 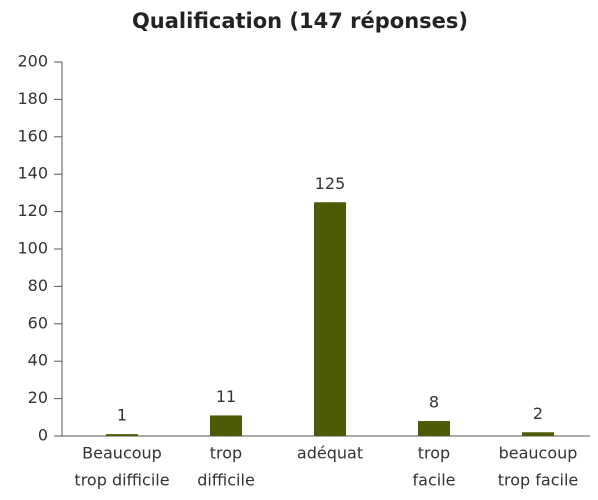 What do you see at coordinates (32, 173) in the screenshot?
I see `y-tick-label: 140` at bounding box center [32, 173].